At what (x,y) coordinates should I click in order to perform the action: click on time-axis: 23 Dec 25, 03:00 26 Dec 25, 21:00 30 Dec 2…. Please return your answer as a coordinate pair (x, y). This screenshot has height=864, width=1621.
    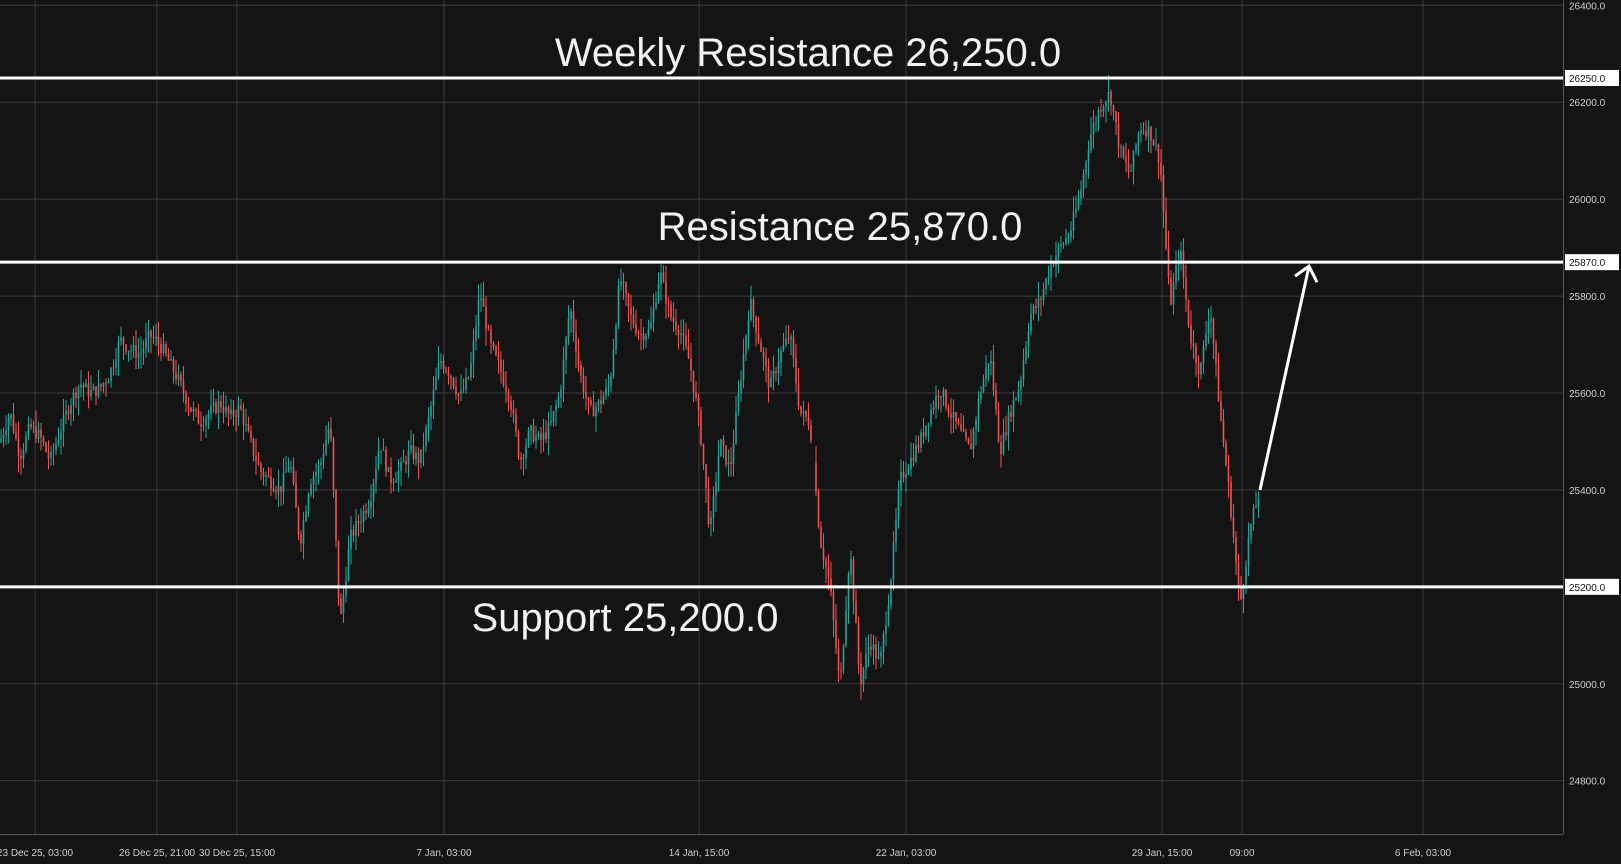
    Looking at the image, I should click on (726, 853).